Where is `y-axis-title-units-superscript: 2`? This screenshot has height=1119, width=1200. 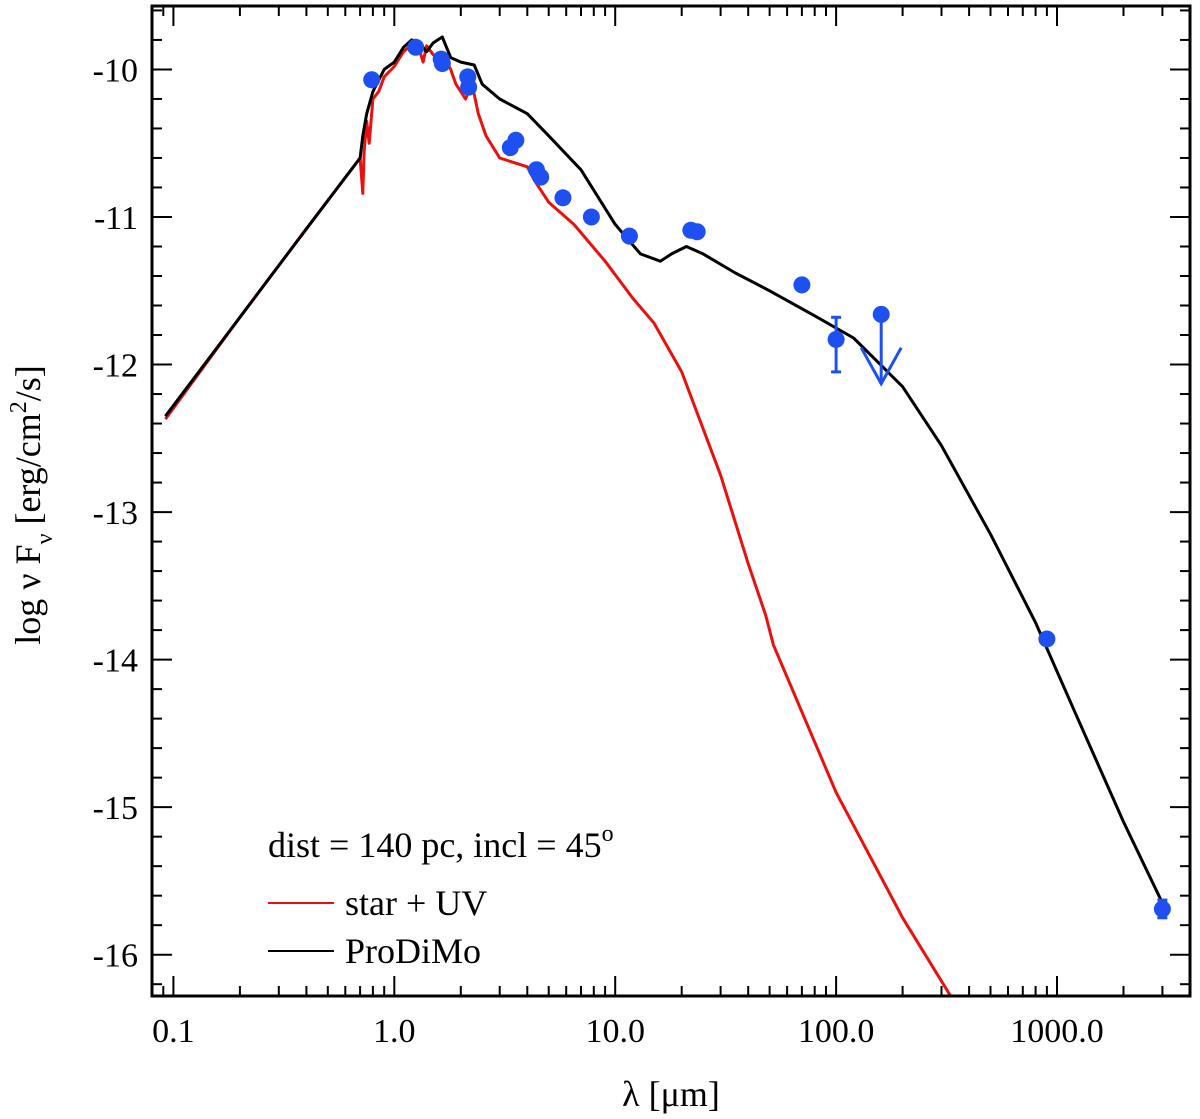
y-axis-title-units-superscript: 2 is located at coordinates (19, 407).